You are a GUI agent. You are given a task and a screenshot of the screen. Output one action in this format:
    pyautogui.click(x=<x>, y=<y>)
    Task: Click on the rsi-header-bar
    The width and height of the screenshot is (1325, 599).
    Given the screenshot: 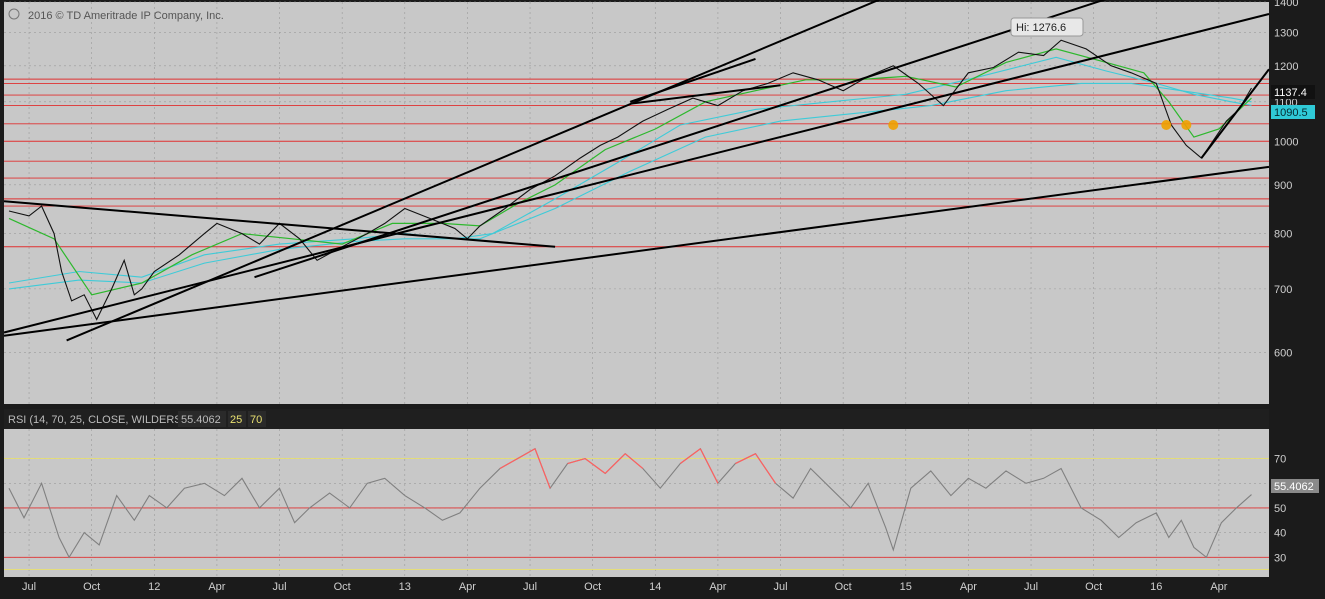 What is the action you would take?
    pyautogui.click(x=636, y=419)
    